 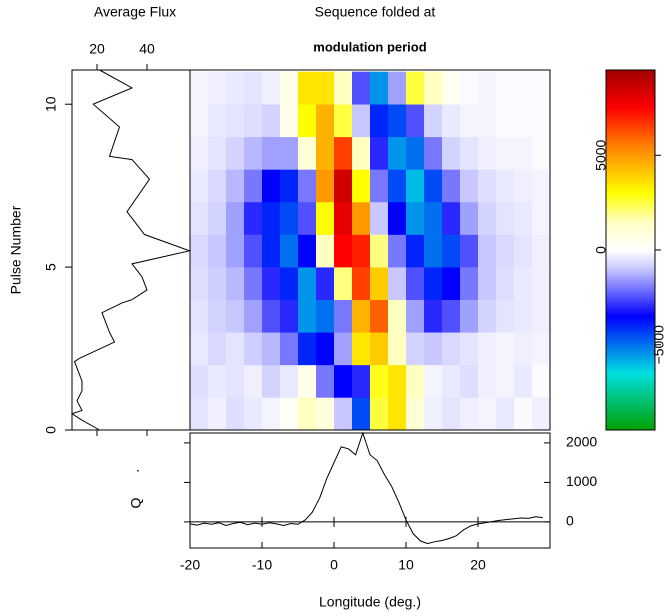 What do you see at coordinates (478, 565) in the screenshot?
I see `x-tick-label: 20` at bounding box center [478, 565].